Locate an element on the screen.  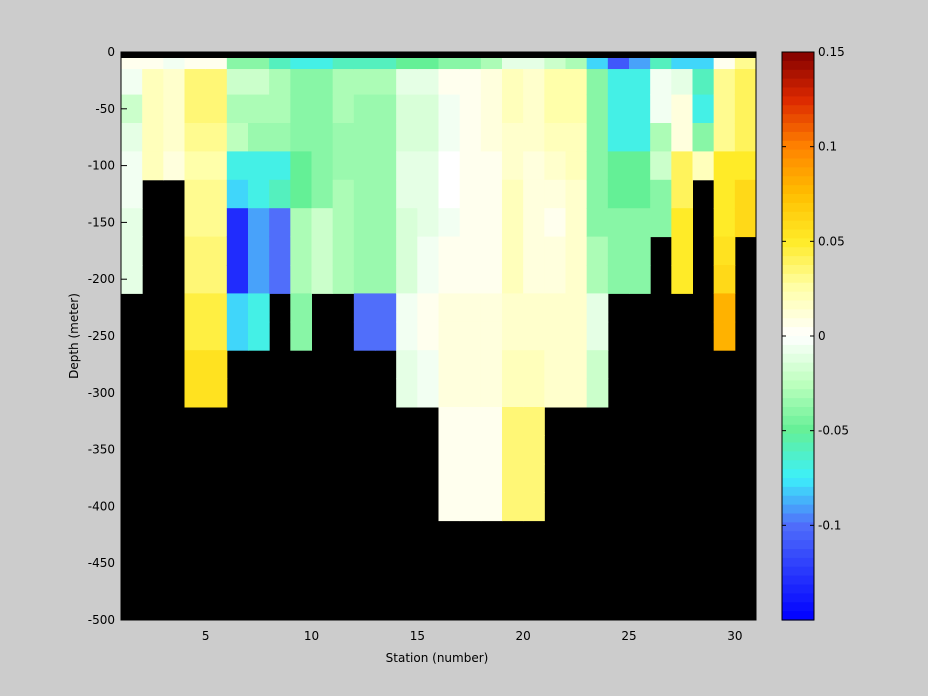
colorbar-tick-label: -0.1 is located at coordinates (829, 525).